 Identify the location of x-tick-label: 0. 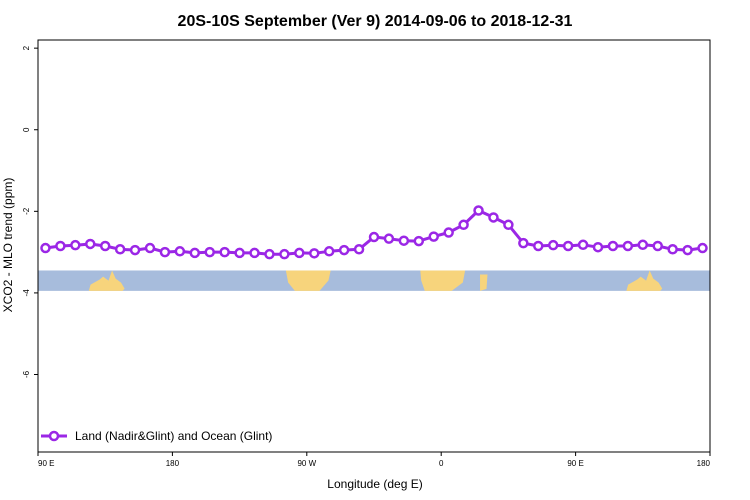
(441, 463).